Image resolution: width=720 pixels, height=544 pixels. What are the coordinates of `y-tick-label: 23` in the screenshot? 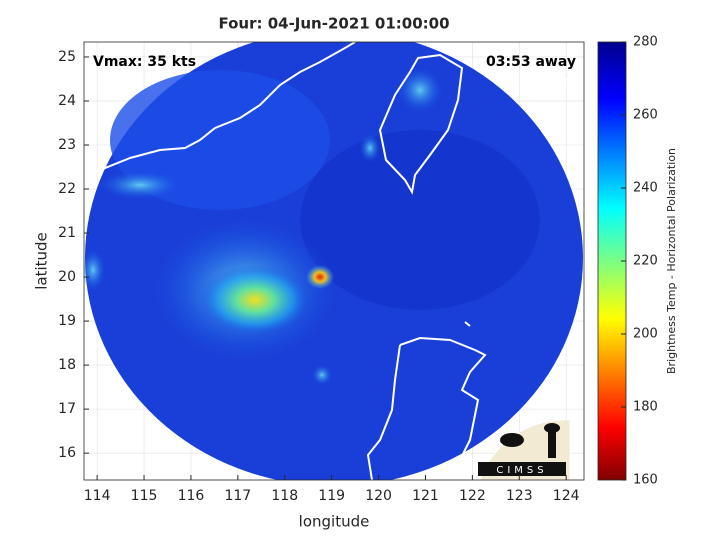 It's located at (67, 145).